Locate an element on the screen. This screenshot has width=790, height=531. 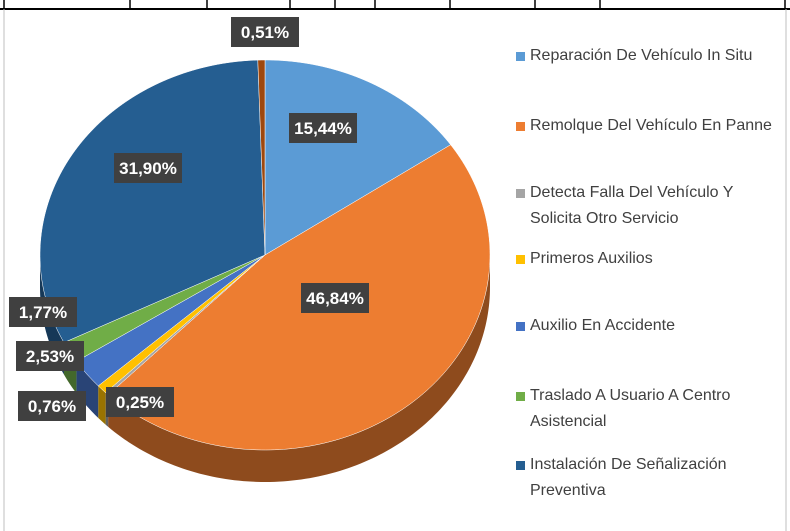
legend-label: Reparación De Vehículo In Situ is located at coordinates (641, 55).